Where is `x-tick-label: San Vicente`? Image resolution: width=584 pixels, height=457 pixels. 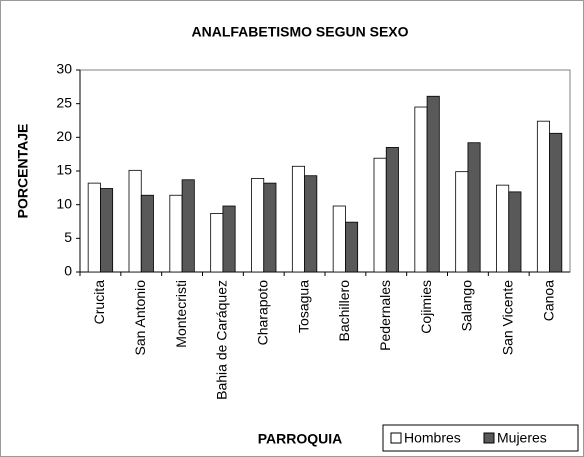
x-tick-label: San Vicente is located at coordinates (507, 317).